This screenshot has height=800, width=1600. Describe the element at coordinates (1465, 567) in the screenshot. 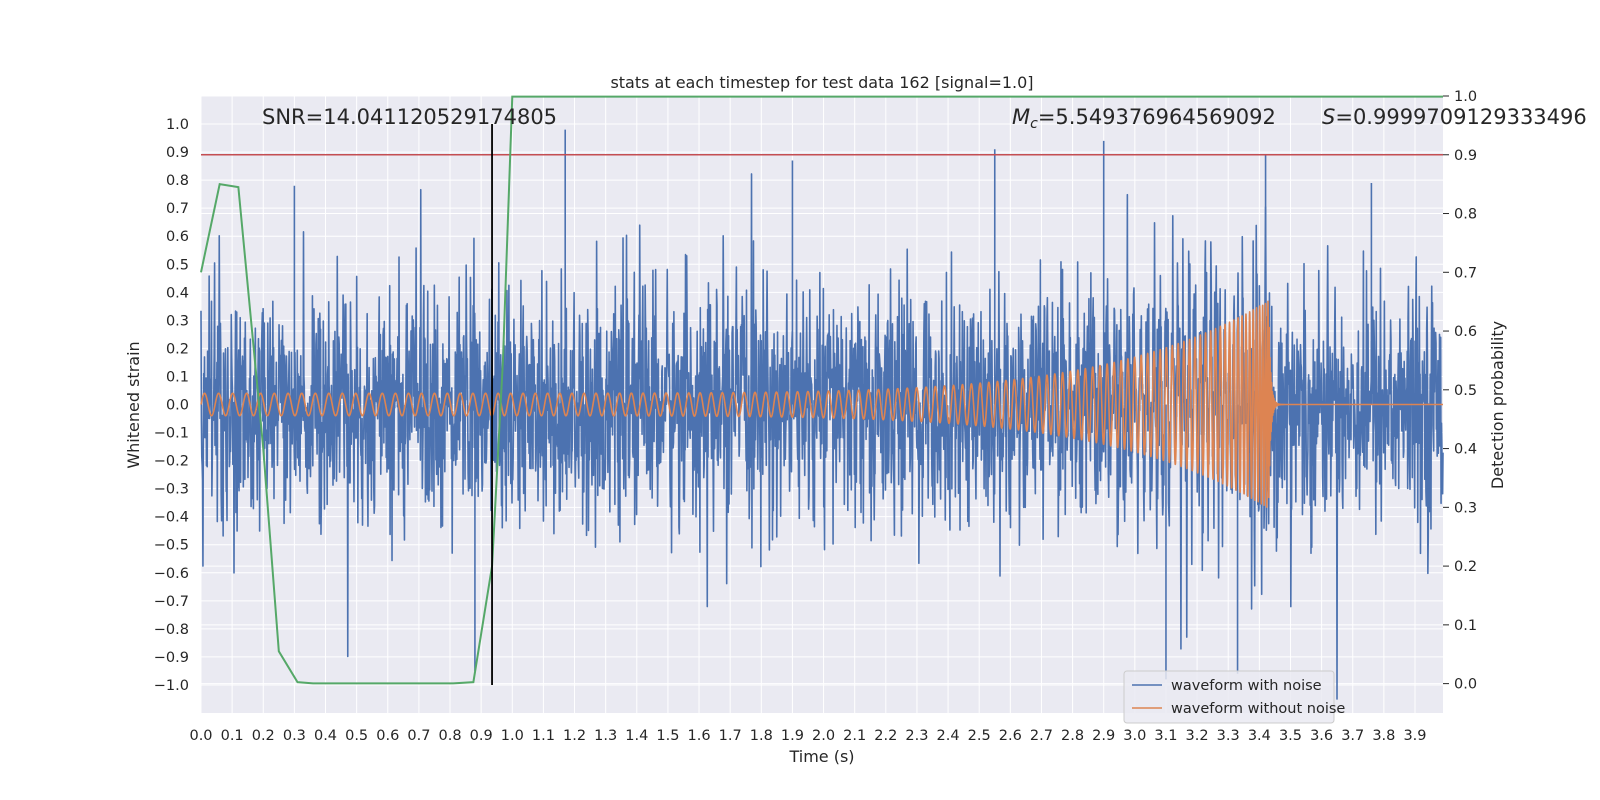

I see `y-right-tick-label: 0.2` at that location.